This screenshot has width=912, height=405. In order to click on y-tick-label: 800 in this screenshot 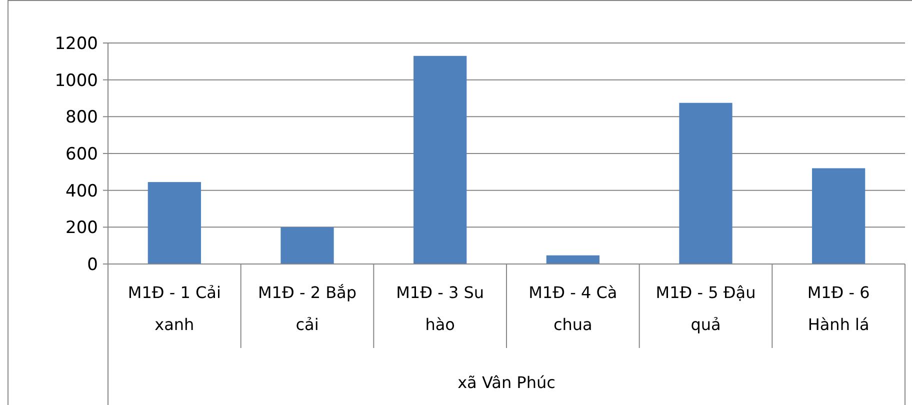, I will do `click(82, 118)`.